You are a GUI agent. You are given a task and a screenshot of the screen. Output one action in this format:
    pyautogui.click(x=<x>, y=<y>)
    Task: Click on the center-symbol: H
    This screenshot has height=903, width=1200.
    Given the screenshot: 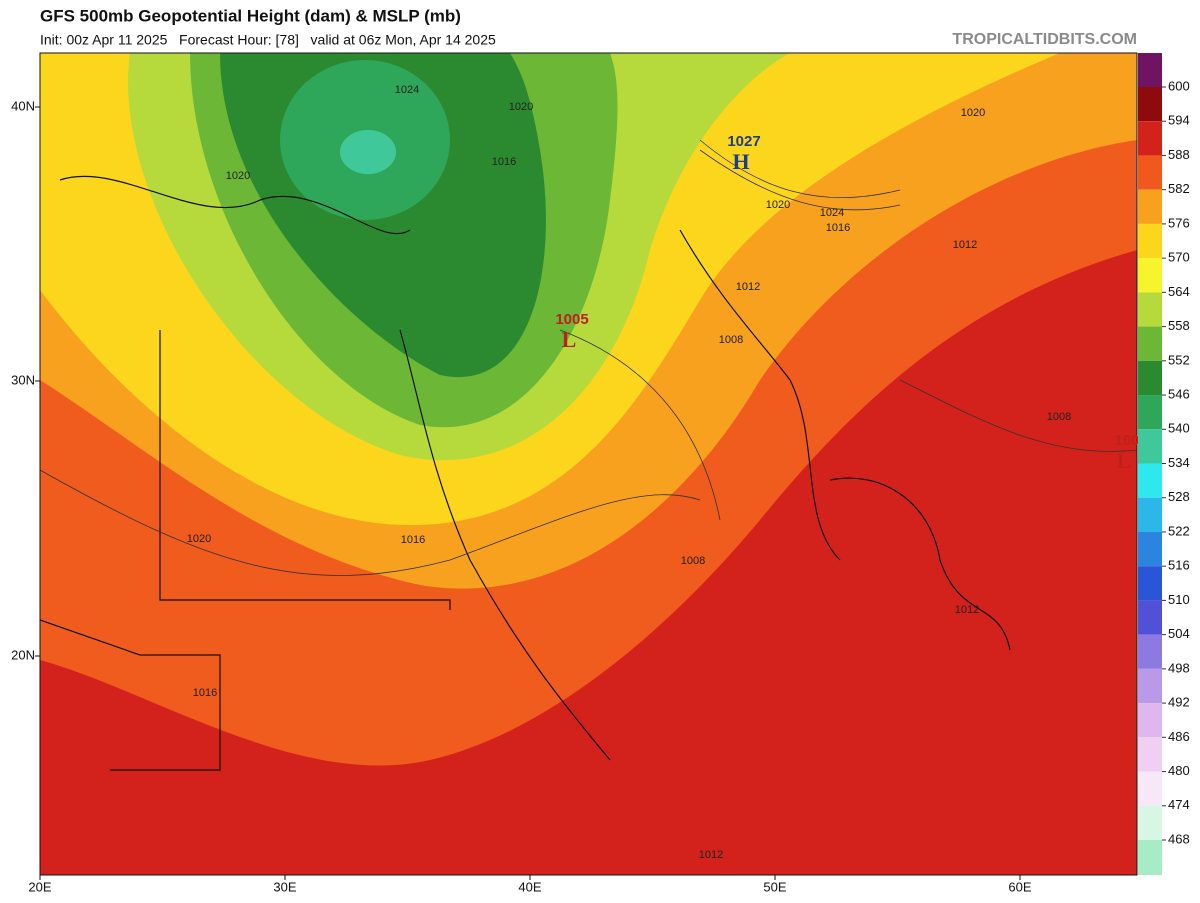 What is the action you would take?
    pyautogui.click(x=740, y=161)
    